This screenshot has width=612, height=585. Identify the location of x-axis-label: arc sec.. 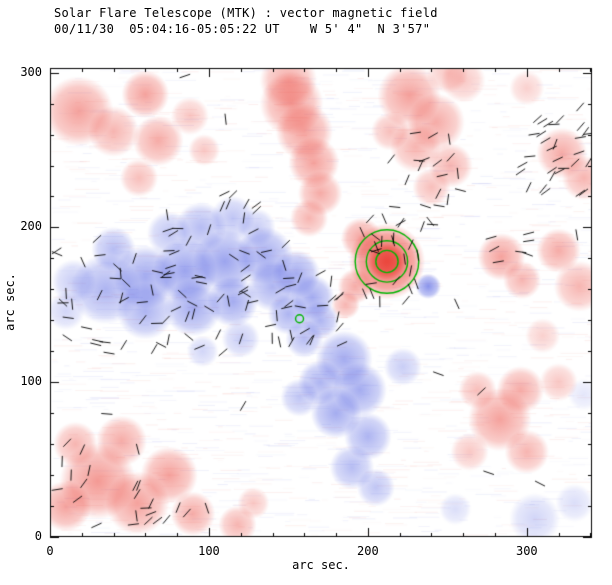
(321, 565).